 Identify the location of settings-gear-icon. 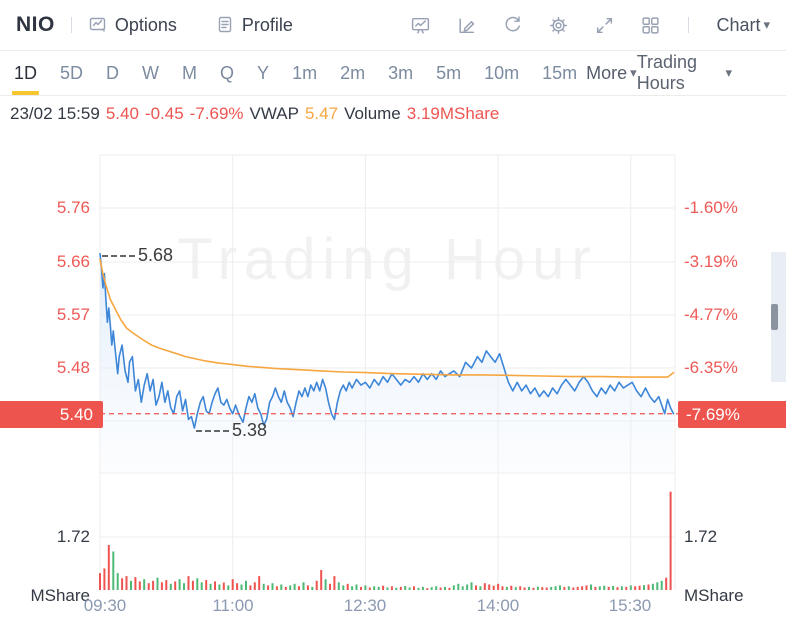
(558, 25).